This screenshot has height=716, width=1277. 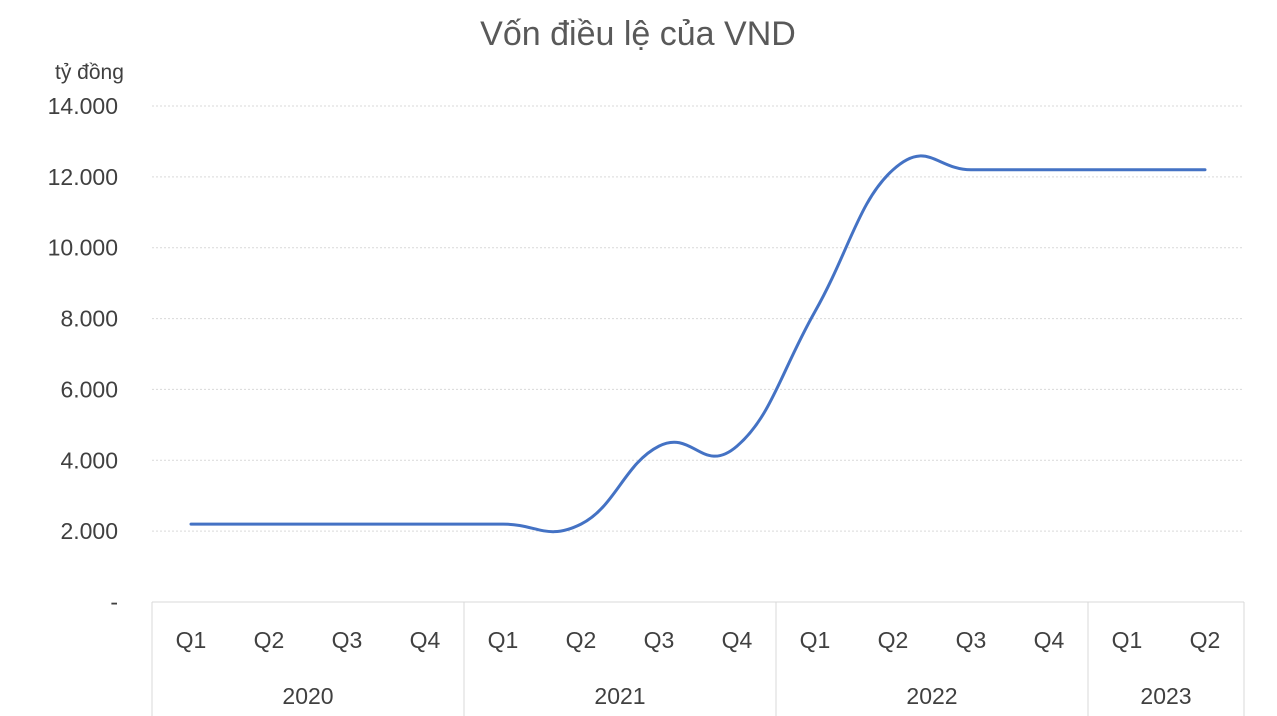 What do you see at coordinates (89, 460) in the screenshot?
I see `y-tick-label: 4.000` at bounding box center [89, 460].